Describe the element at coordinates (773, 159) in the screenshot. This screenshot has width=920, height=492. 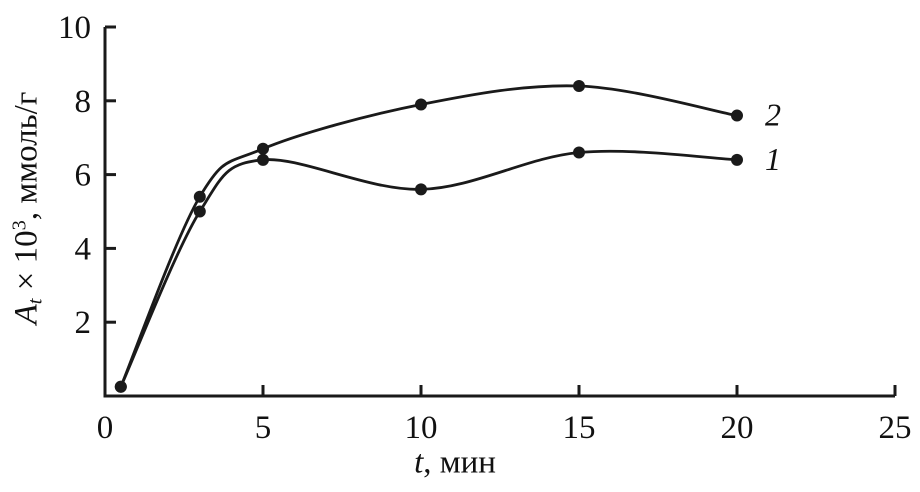
I see `series-label-1: 1` at that location.